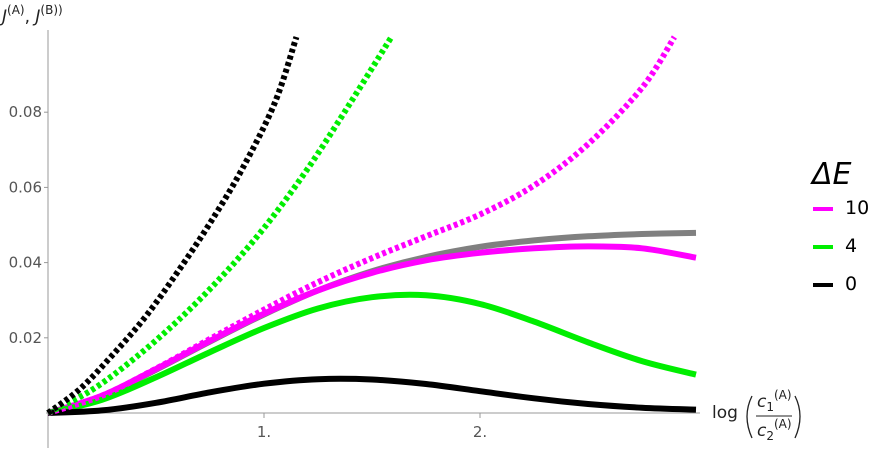  I want to click on x-tick-label: 1., so click(264, 432).